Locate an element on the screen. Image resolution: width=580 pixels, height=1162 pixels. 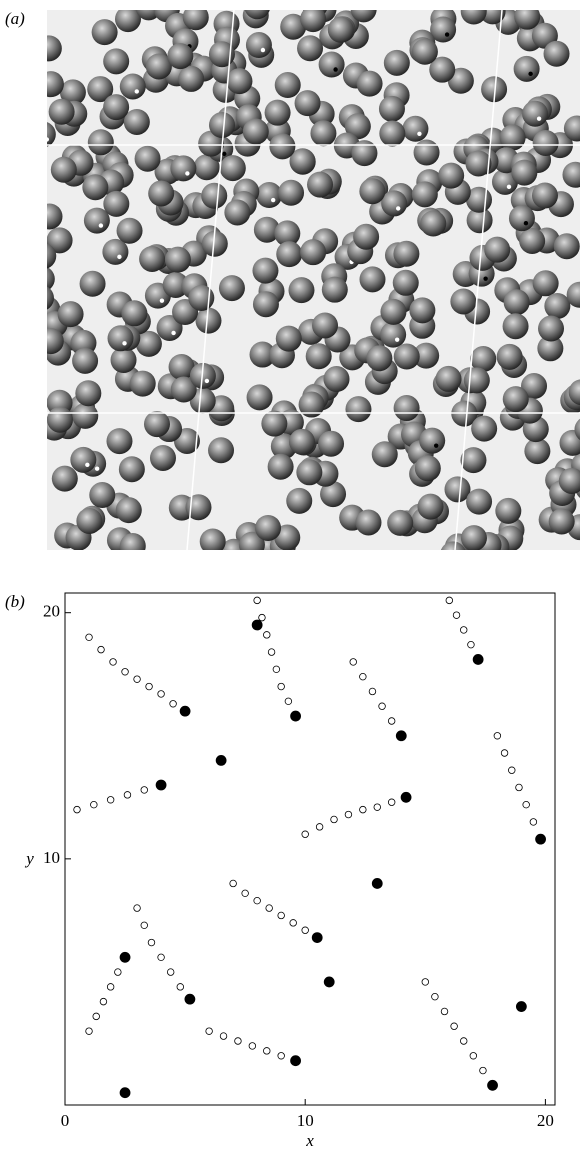
x-tick-label: 0 is located at coordinates (65, 1120).